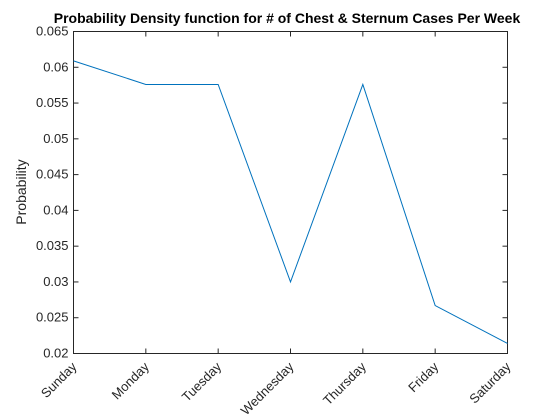 The height and width of the screenshot is (420, 560). Describe the element at coordinates (52, 317) in the screenshot. I see `y-tick-label: 0.025` at that location.